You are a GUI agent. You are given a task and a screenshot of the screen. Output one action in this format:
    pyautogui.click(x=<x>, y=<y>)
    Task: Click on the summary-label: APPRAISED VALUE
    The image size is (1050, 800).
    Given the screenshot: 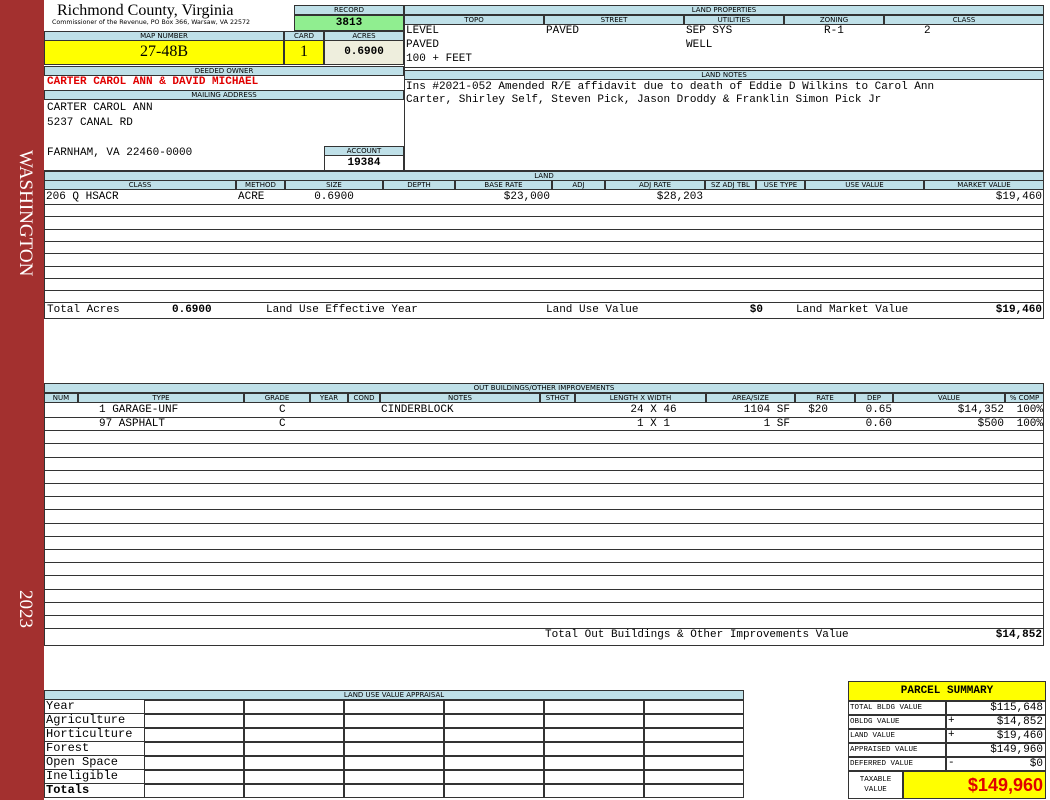 What is the action you would take?
    pyautogui.click(x=897, y=750)
    